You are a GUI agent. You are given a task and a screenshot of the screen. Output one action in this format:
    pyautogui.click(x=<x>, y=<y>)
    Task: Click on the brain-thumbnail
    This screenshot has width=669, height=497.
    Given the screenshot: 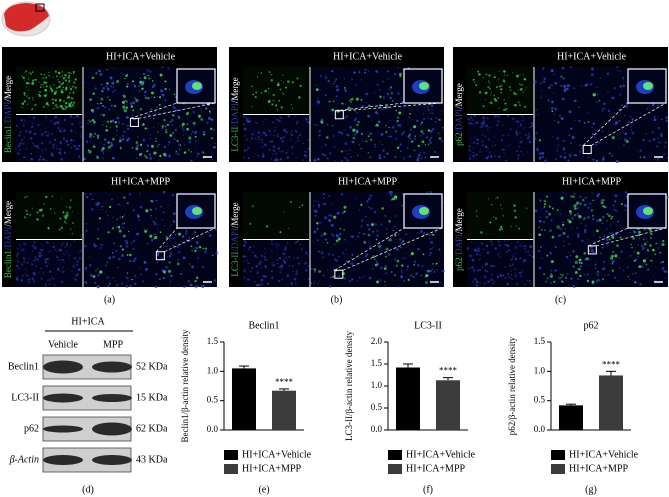 What is the action you would take?
    pyautogui.click(x=26, y=19)
    